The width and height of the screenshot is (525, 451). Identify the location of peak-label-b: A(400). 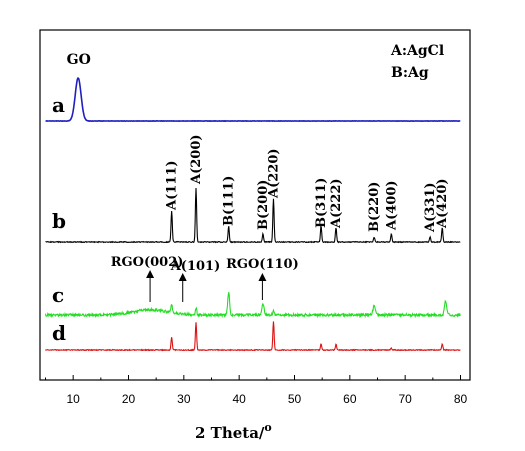
(391, 205).